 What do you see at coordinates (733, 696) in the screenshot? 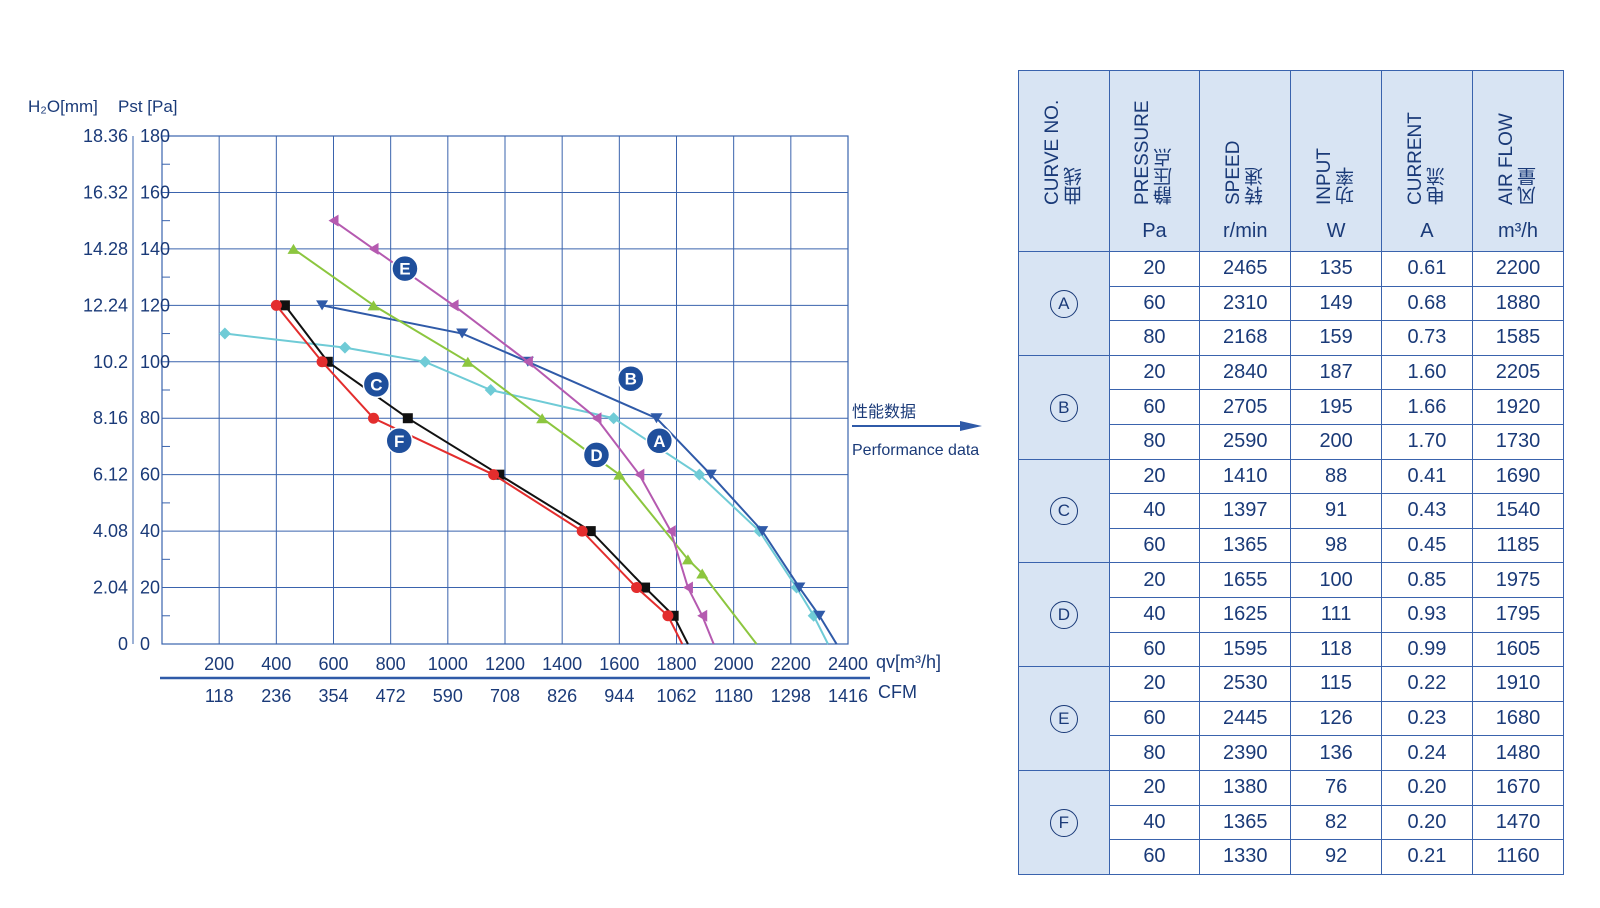
I see `x-tick-label-cfm: 1180` at bounding box center [733, 696].